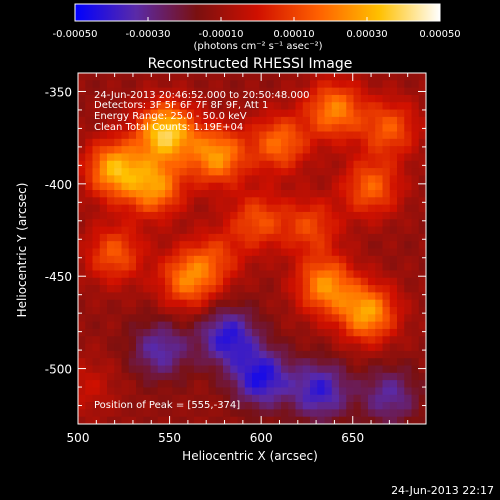  Describe the element at coordinates (167, 405) in the screenshot. I see `peak-position-label: Position of Peak = [555,-374]` at that location.